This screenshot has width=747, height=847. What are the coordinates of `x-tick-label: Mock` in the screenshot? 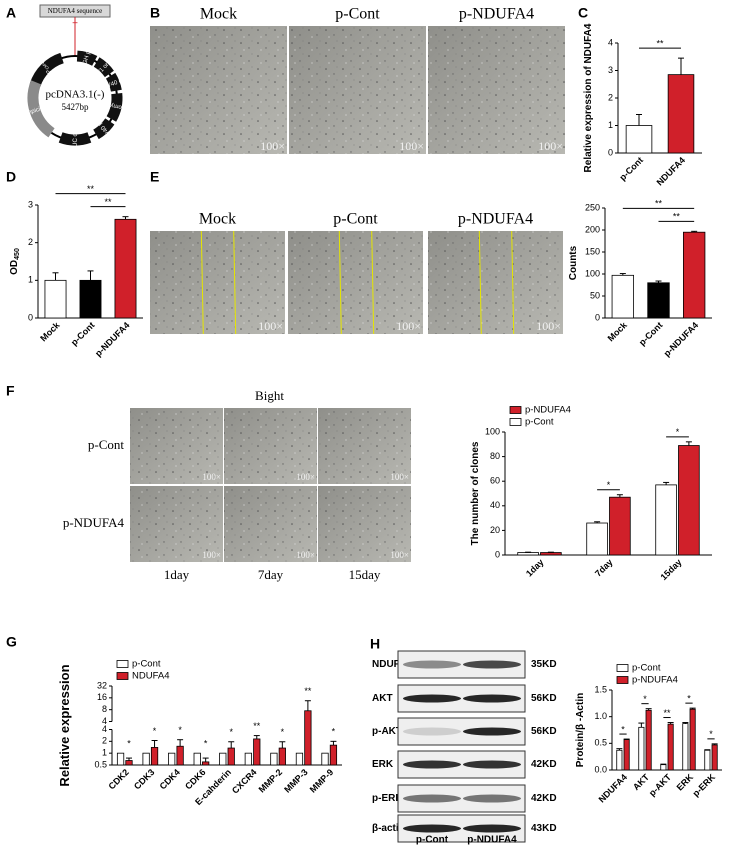 It's located at (50, 331).